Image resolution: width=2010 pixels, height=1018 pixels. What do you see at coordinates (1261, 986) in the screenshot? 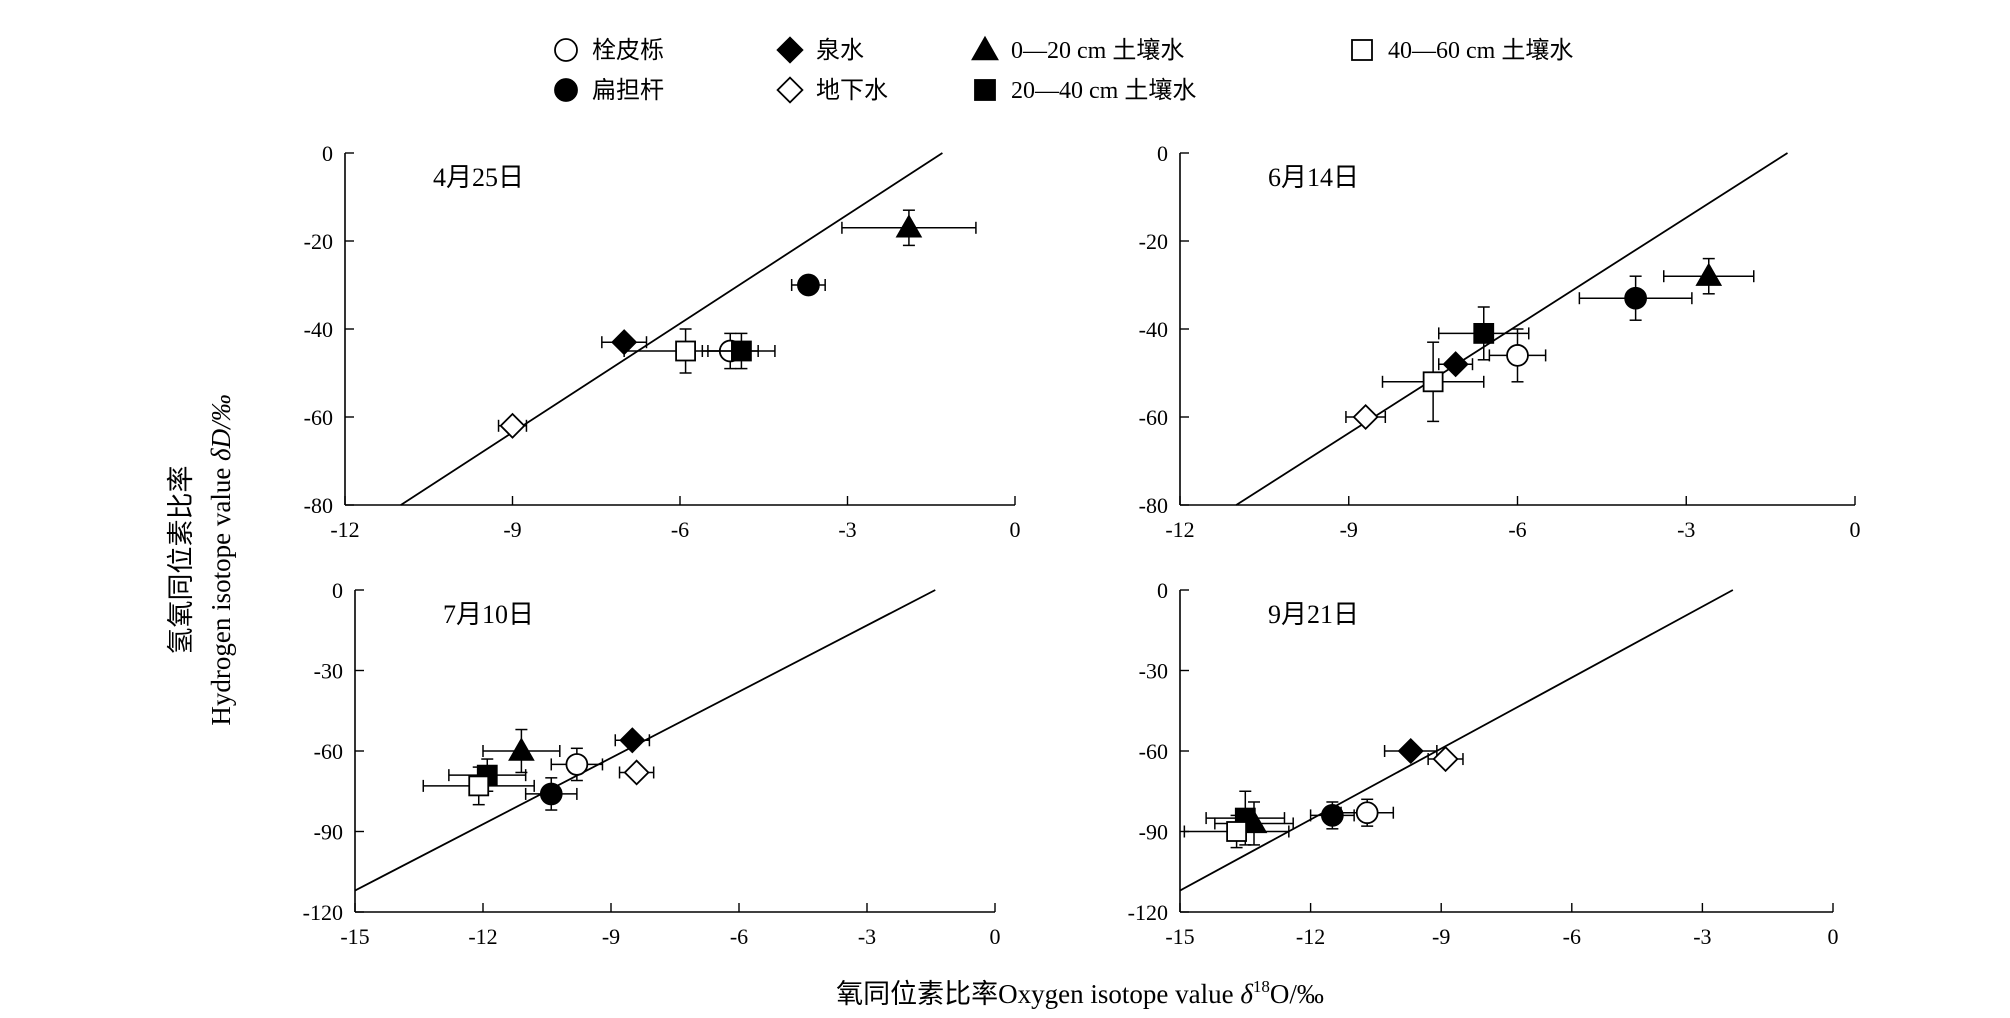
I see `x-axis-title-sup: 18` at bounding box center [1261, 986].